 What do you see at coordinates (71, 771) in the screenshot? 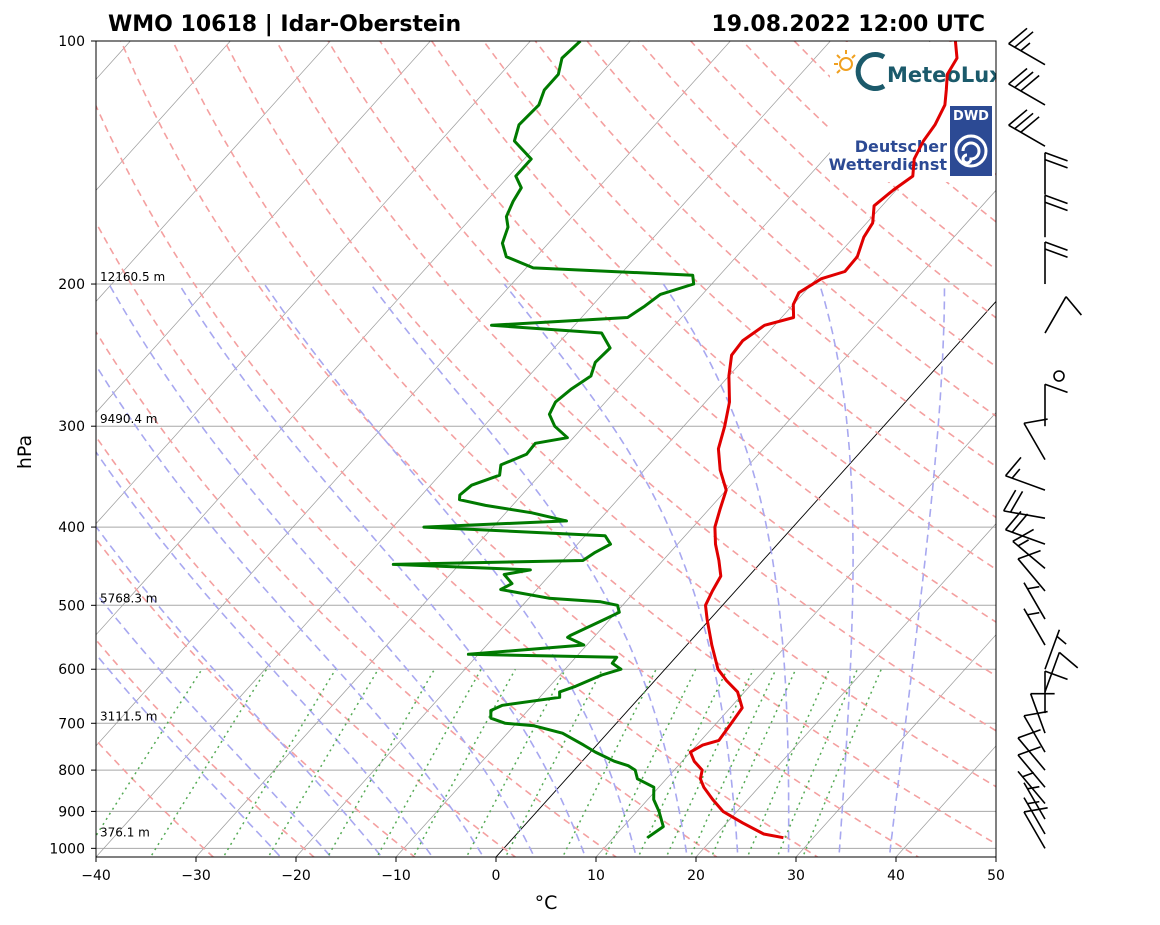
I see `y-tick-label: 800` at bounding box center [71, 771].